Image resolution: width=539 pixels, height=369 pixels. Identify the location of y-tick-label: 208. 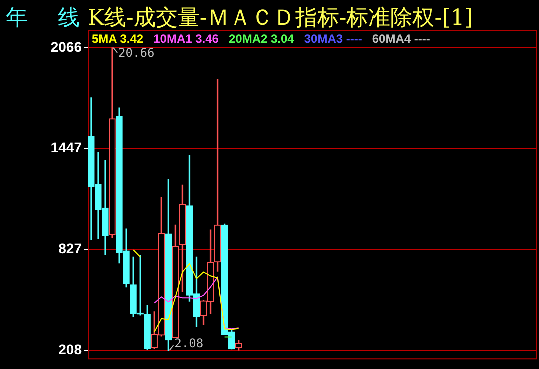
(70, 349).